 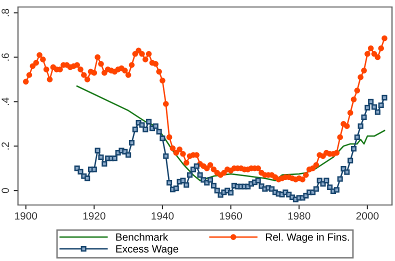 What do you see at coordinates (5, 146) in the screenshot?
I see `y-tick-label: .2` at bounding box center [5, 146].